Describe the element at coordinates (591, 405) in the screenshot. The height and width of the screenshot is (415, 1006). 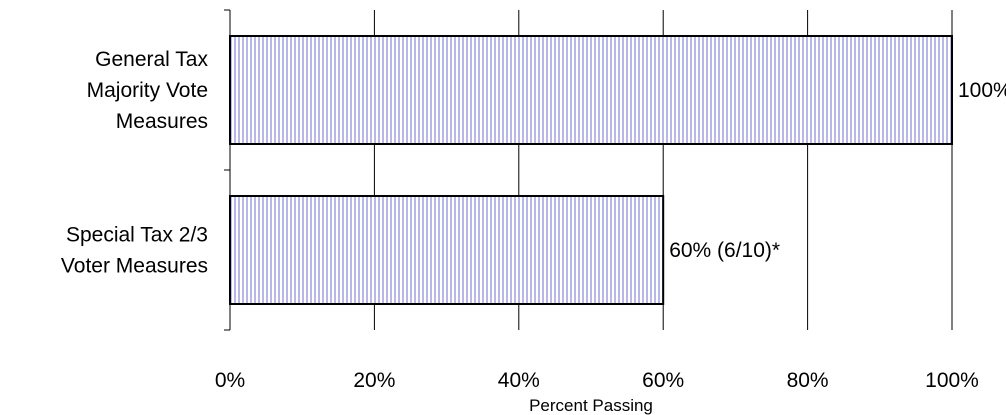
I see `x-axis-title: Percent Passing` at that location.